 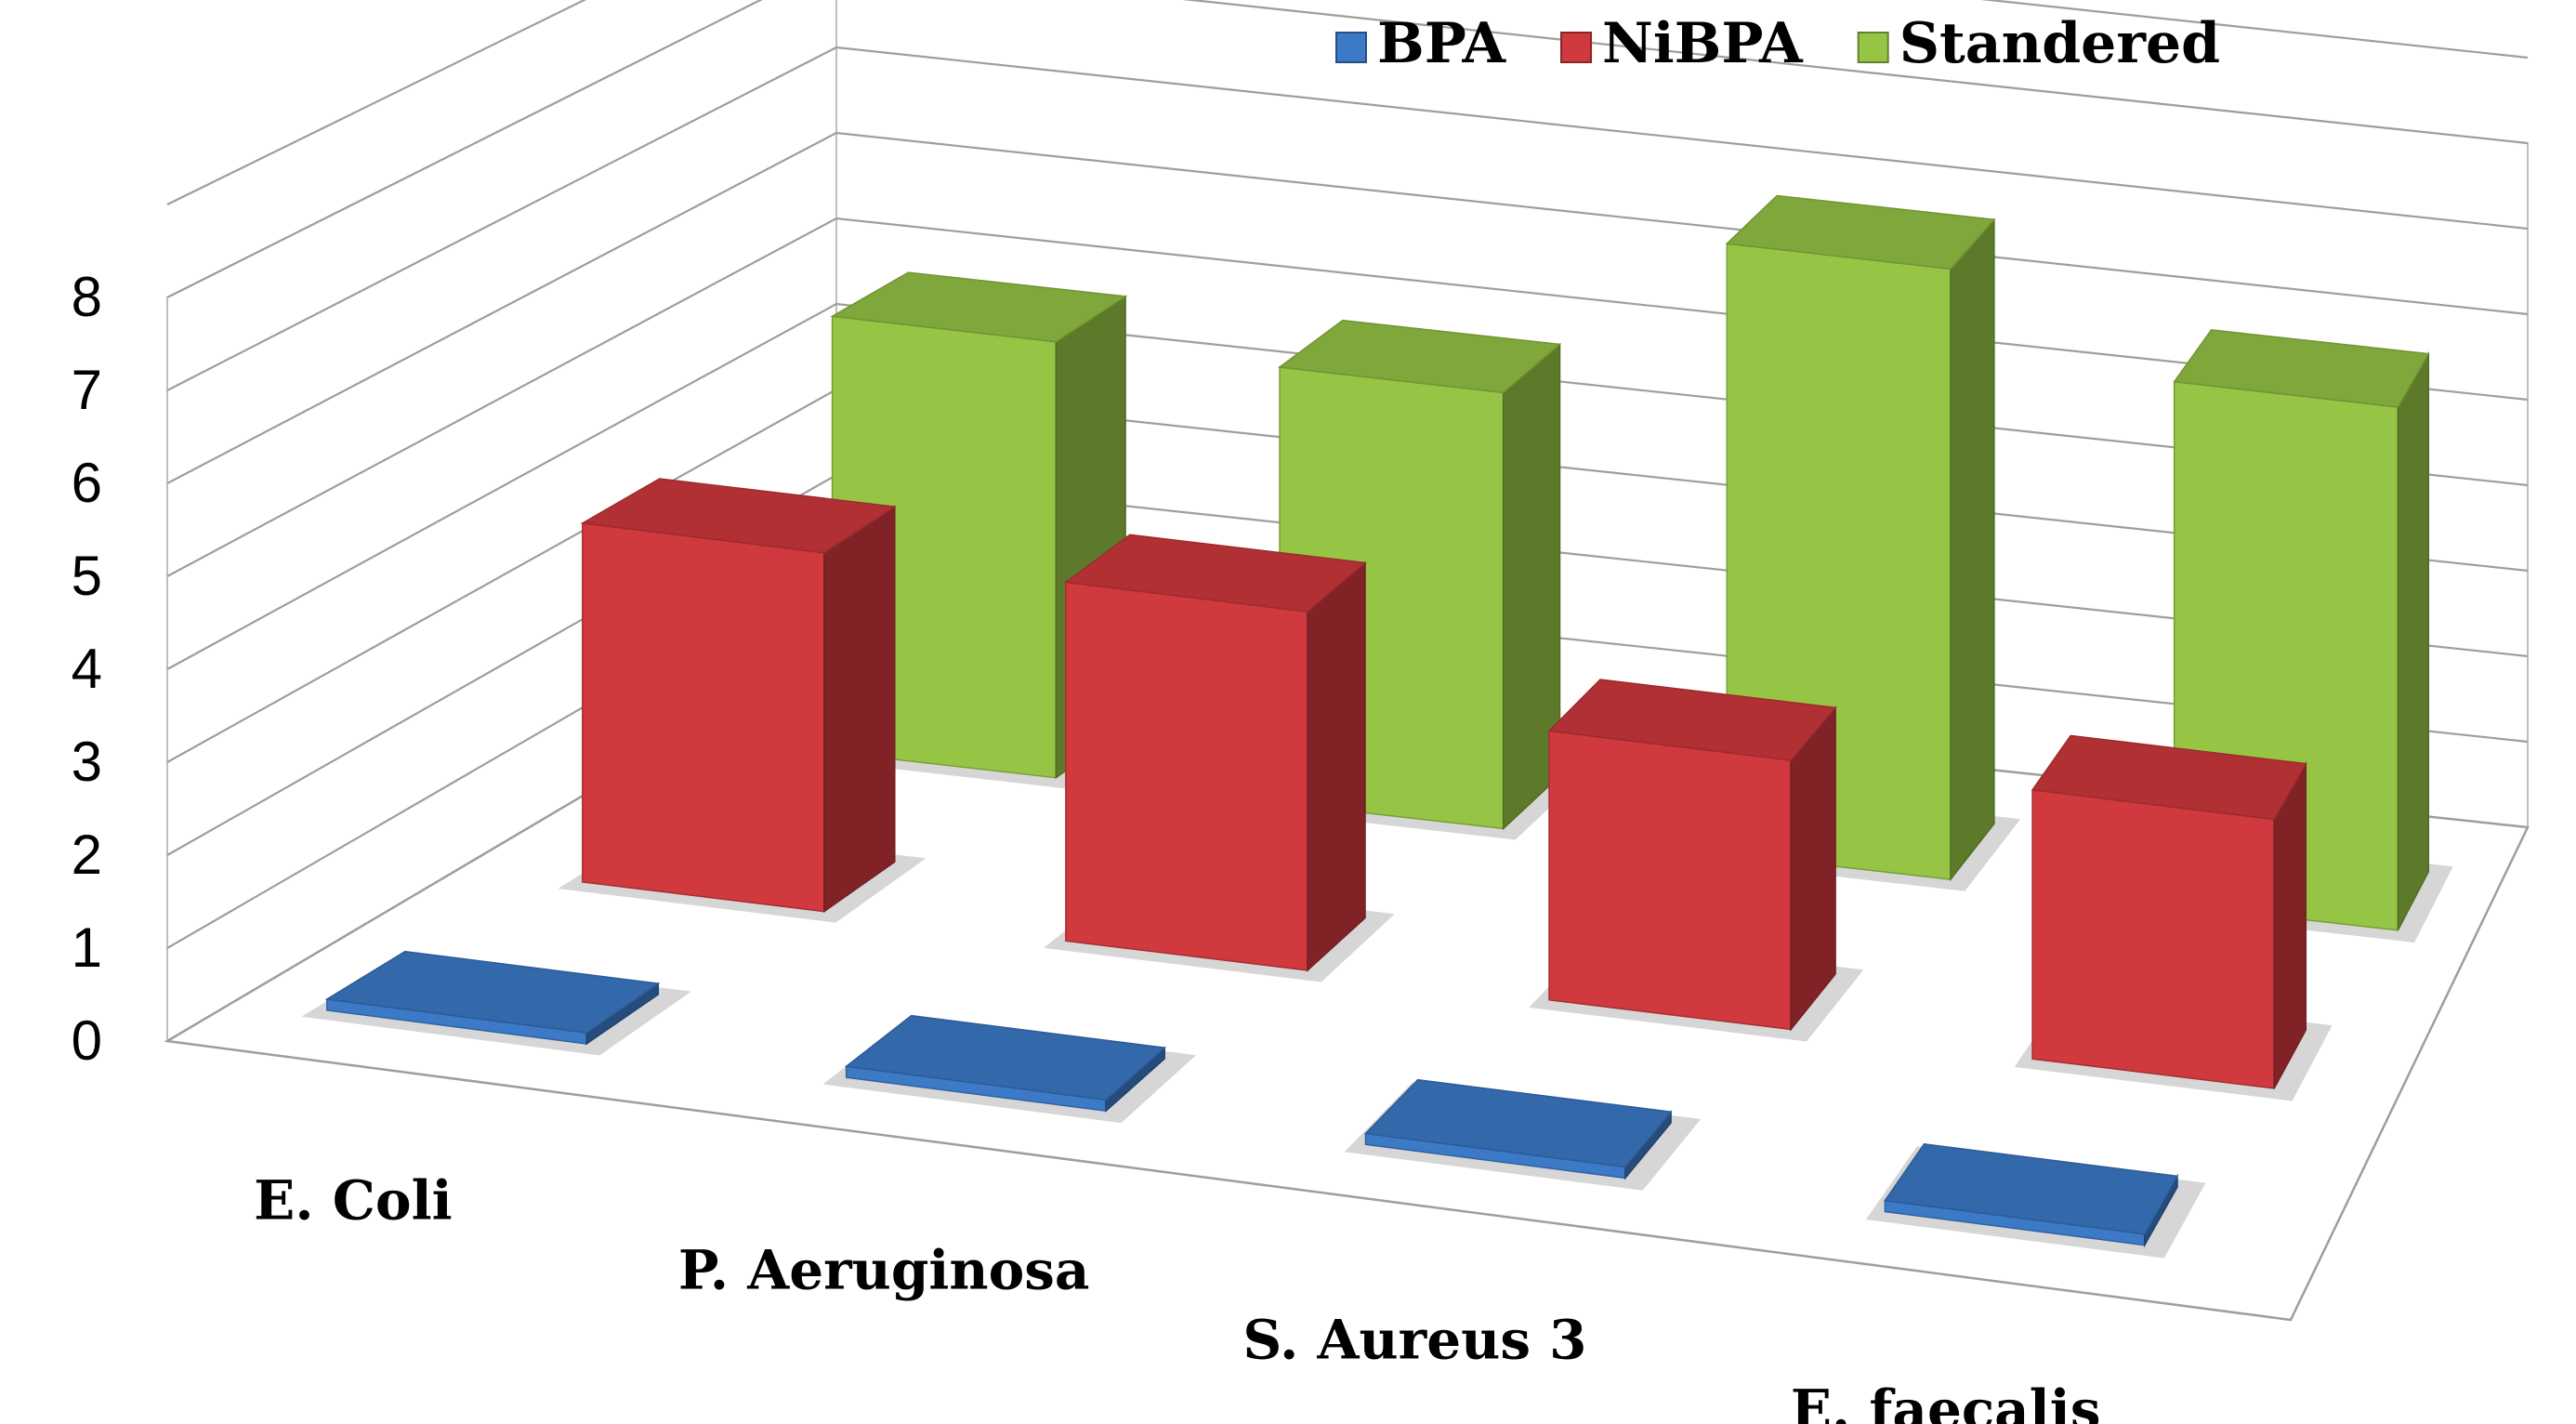 I want to click on category-label: P. Aeruginosa, so click(x=884, y=1270).